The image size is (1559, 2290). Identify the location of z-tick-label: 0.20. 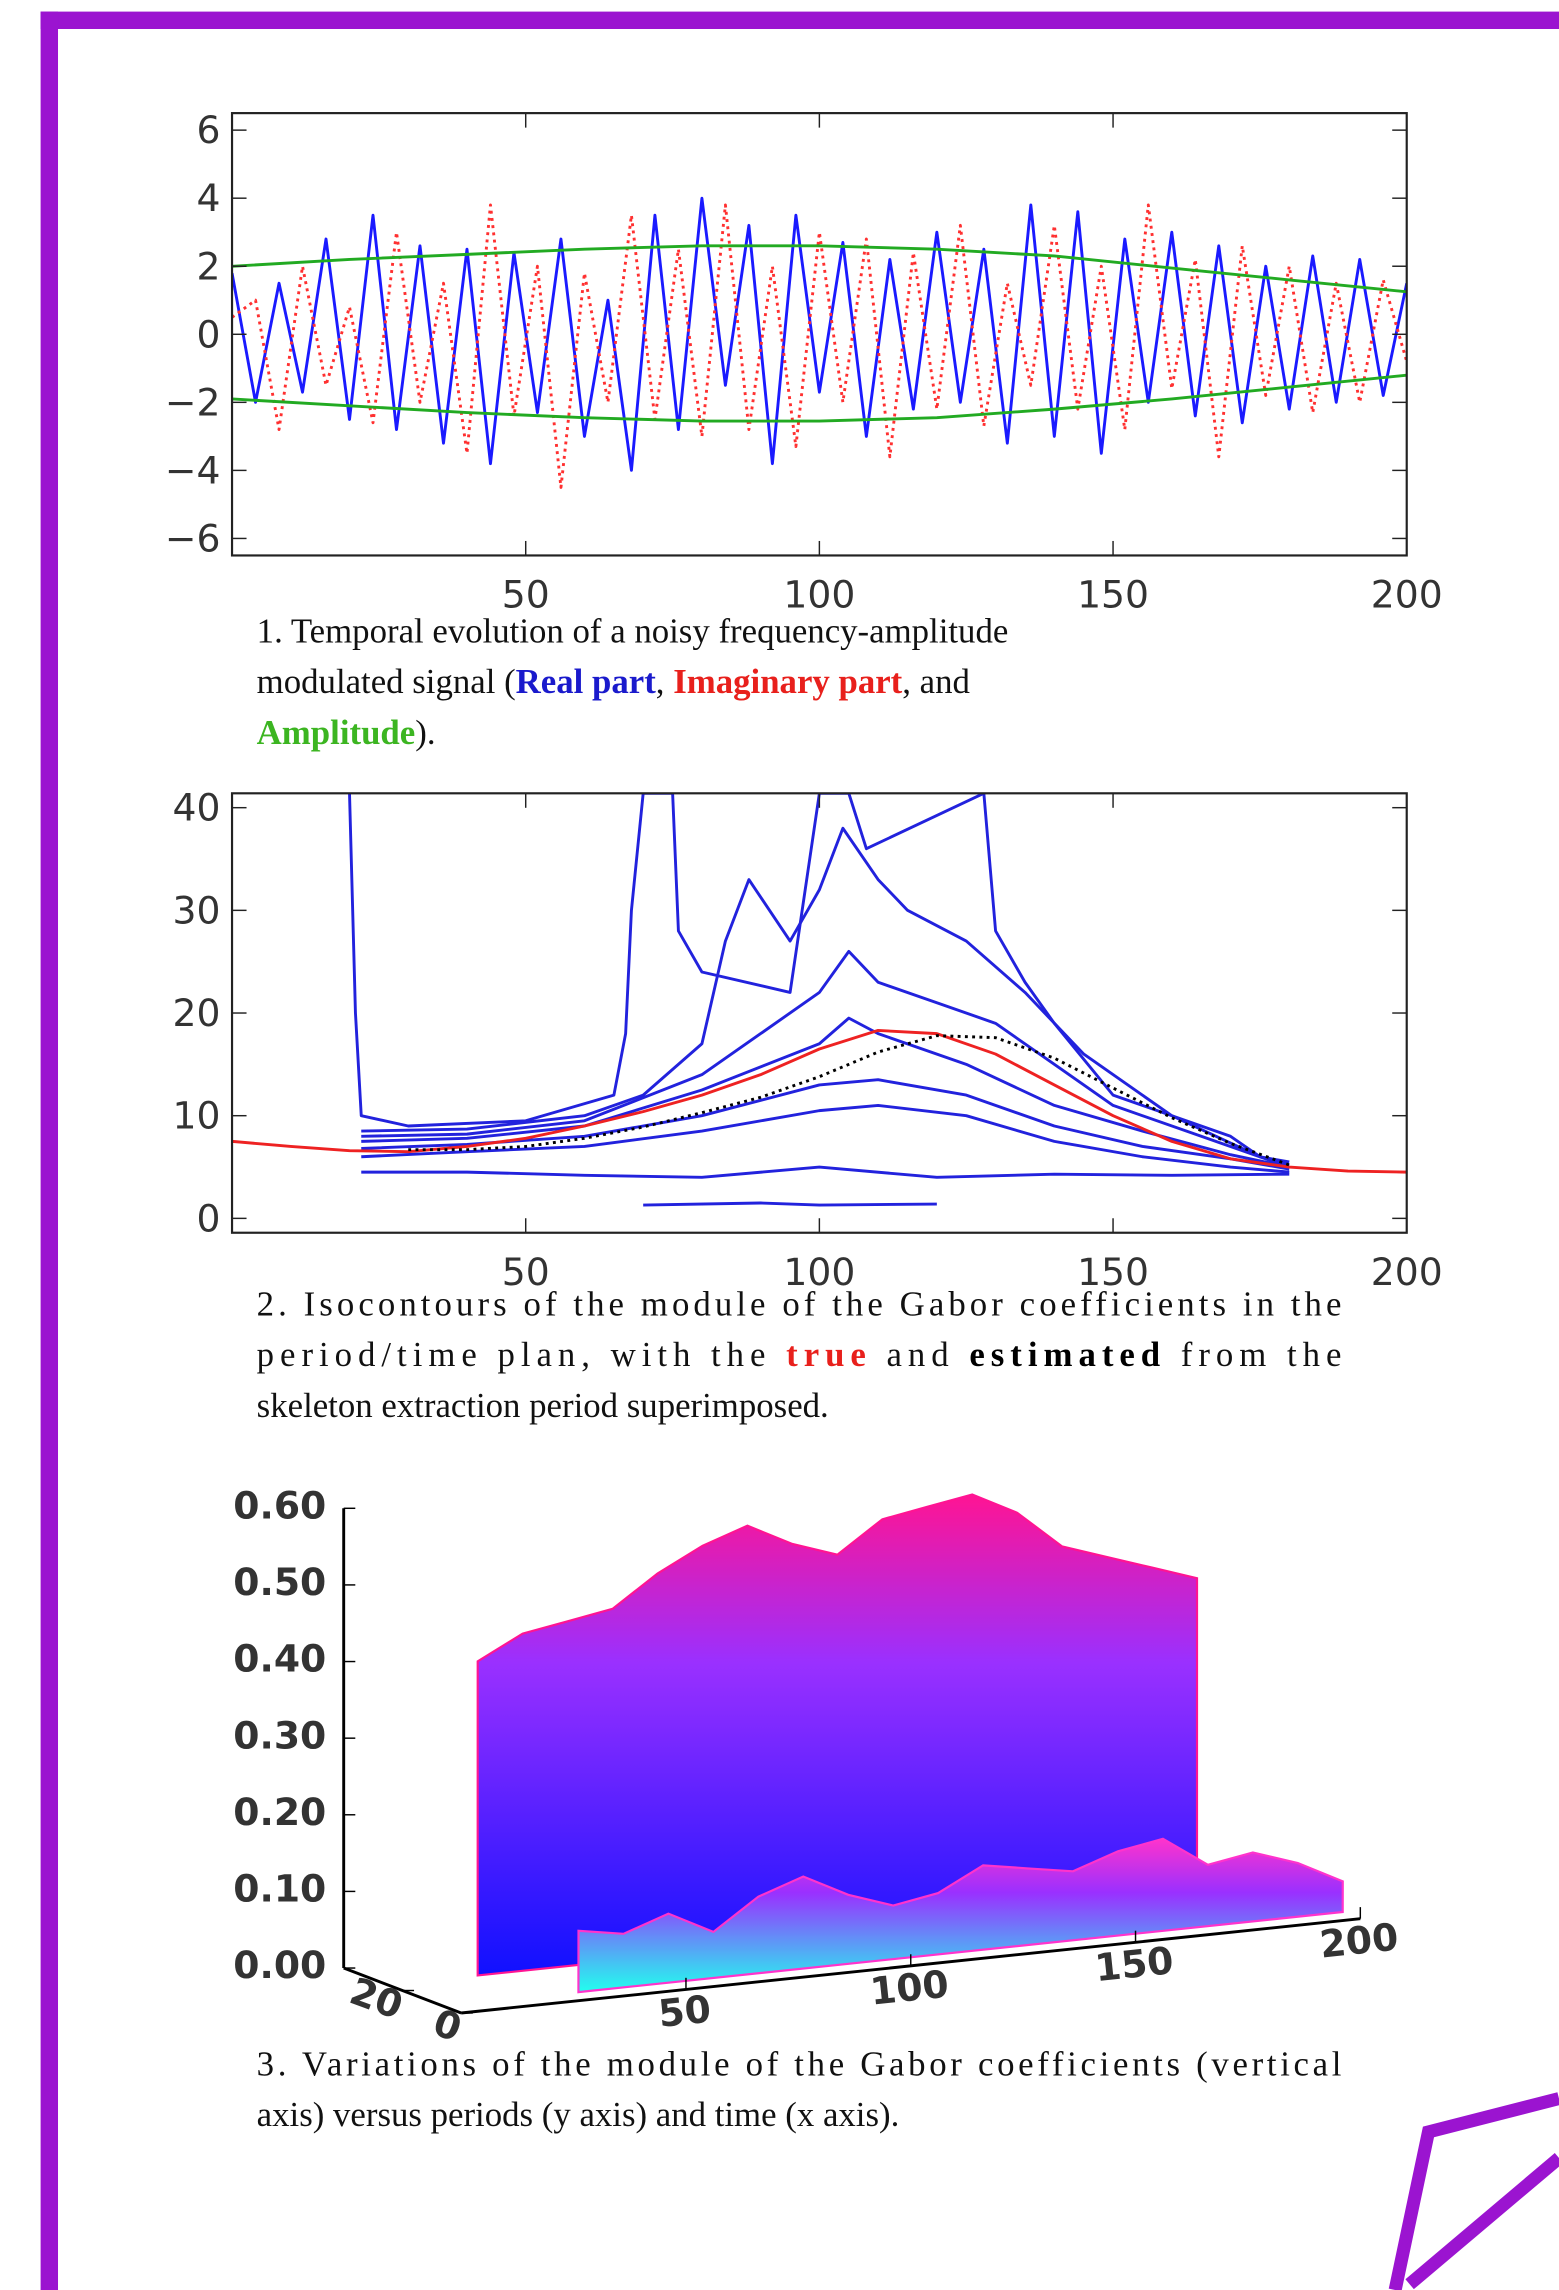
(279, 1812).